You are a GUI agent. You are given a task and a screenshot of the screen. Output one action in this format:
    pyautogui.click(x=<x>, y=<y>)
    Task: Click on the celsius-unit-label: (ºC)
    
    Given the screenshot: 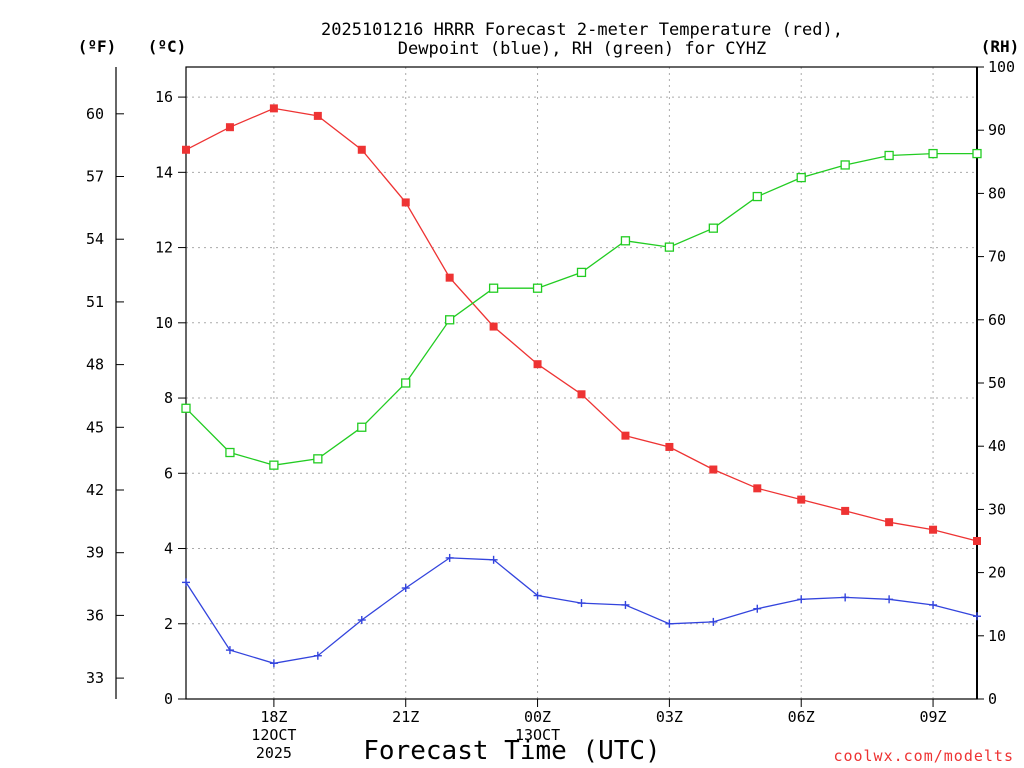 What is the action you would take?
    pyautogui.click(x=167, y=46)
    